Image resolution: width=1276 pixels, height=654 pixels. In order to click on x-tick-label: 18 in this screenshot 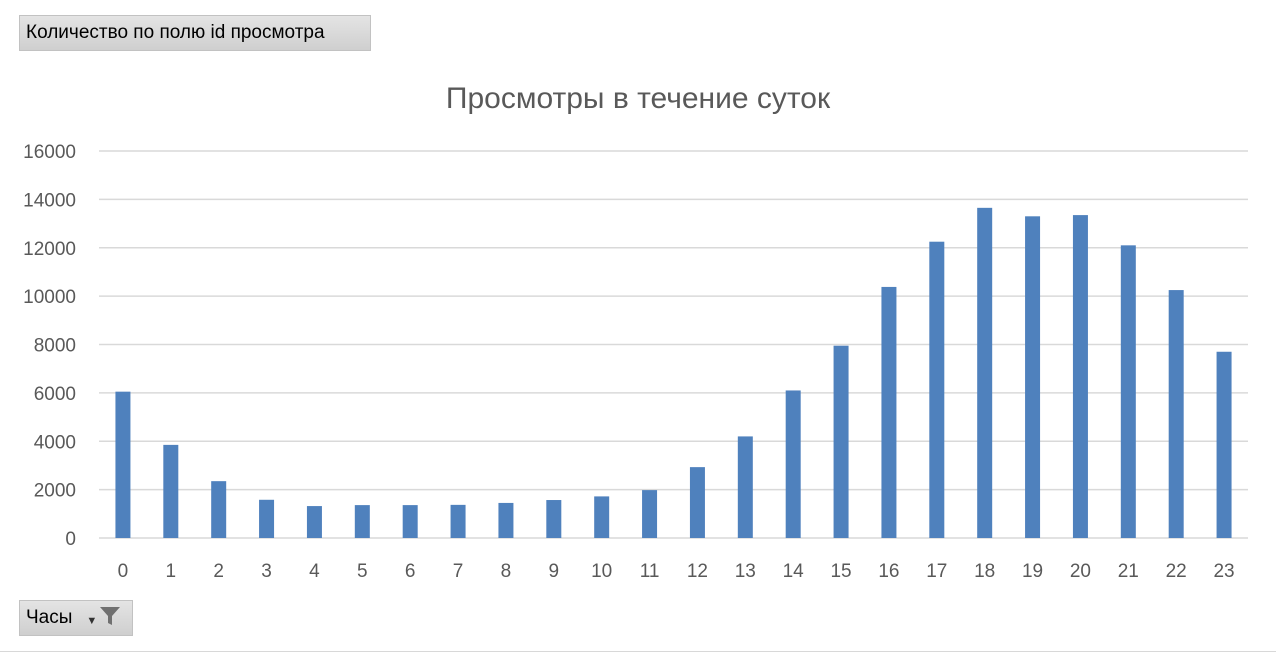, I will do `click(984, 571)`.